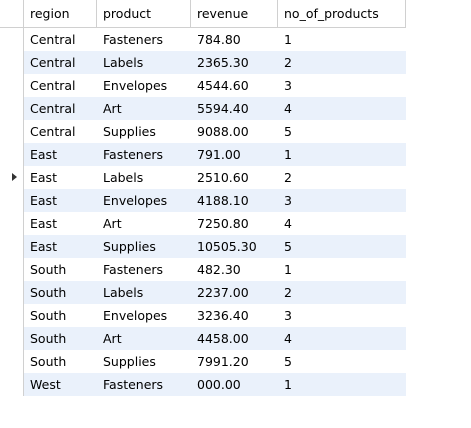 The height and width of the screenshot is (428, 471). What do you see at coordinates (12, 177) in the screenshot?
I see `current-row-indicator` at bounding box center [12, 177].